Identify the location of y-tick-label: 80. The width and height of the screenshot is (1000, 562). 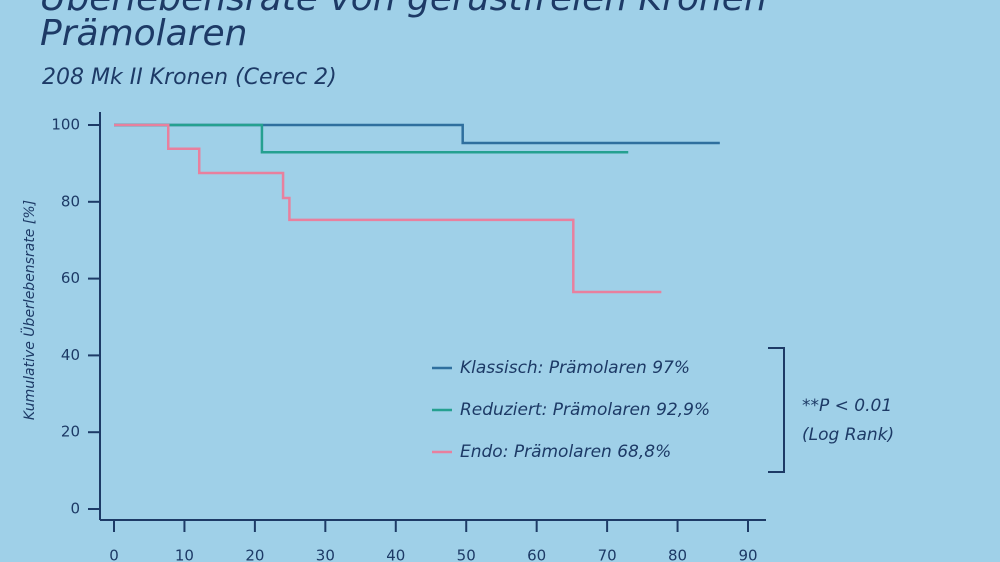
(70, 201).